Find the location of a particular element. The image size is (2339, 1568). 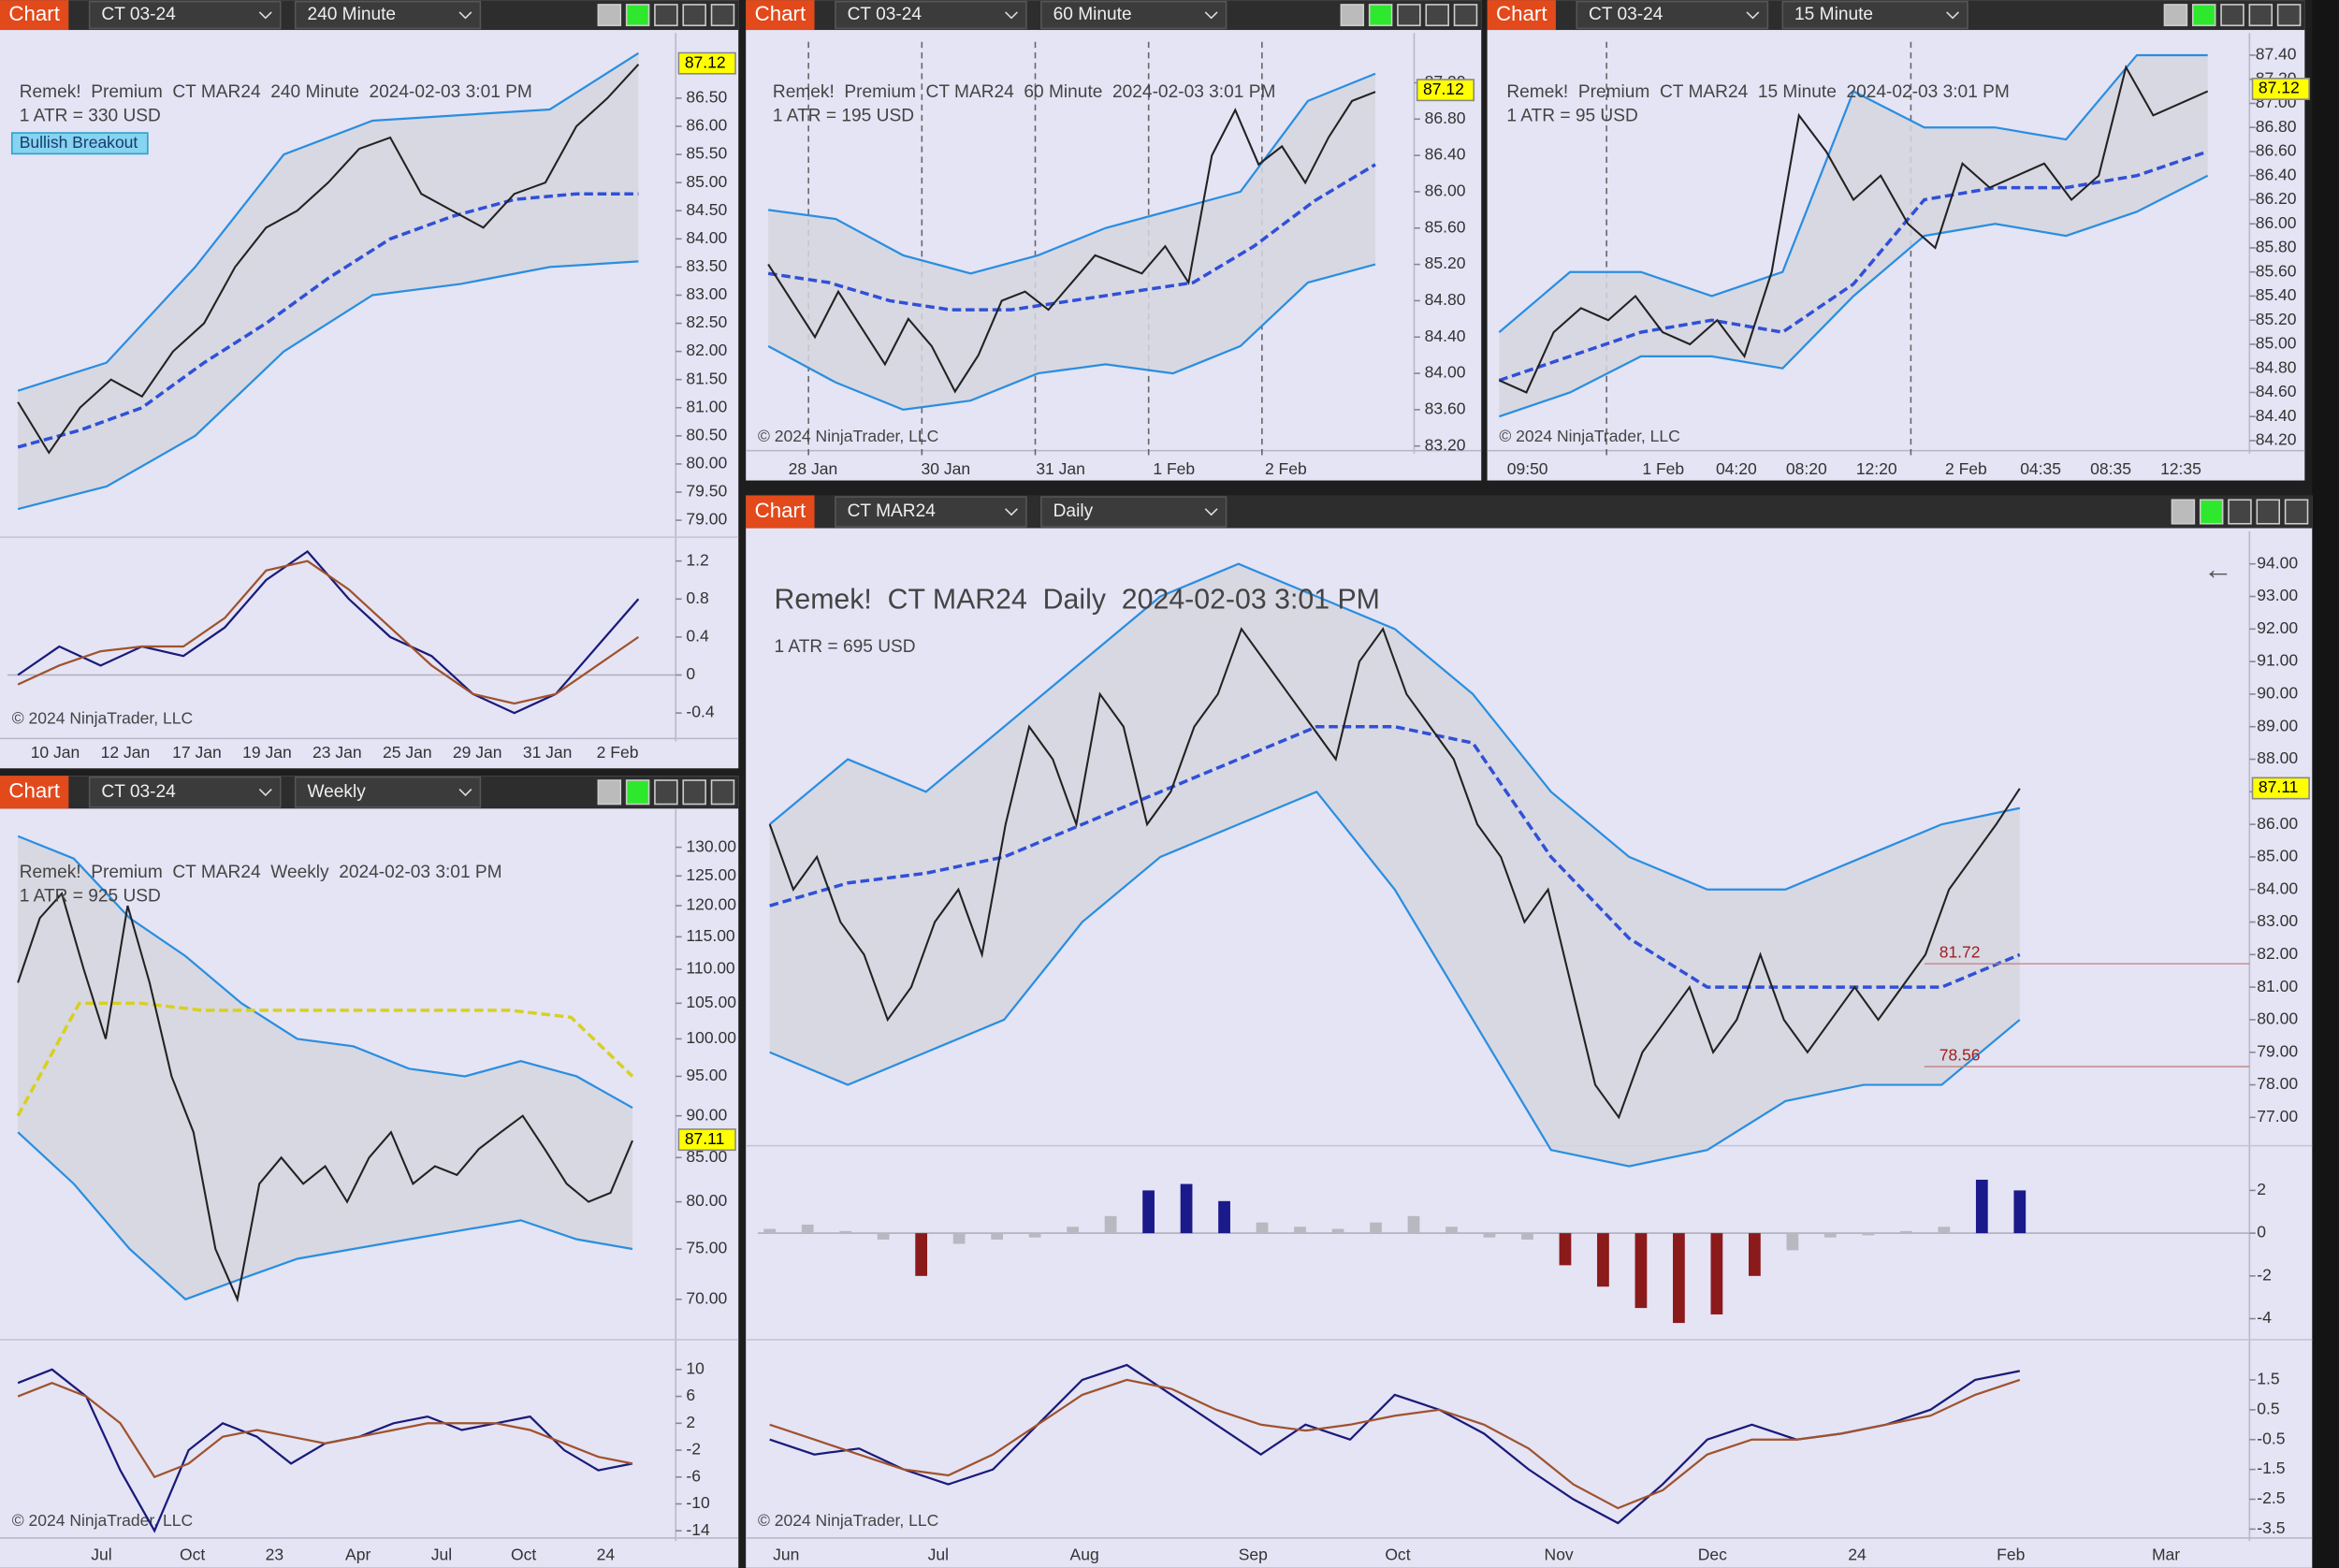

x-tick-label: 10 Jan is located at coordinates (55, 753).